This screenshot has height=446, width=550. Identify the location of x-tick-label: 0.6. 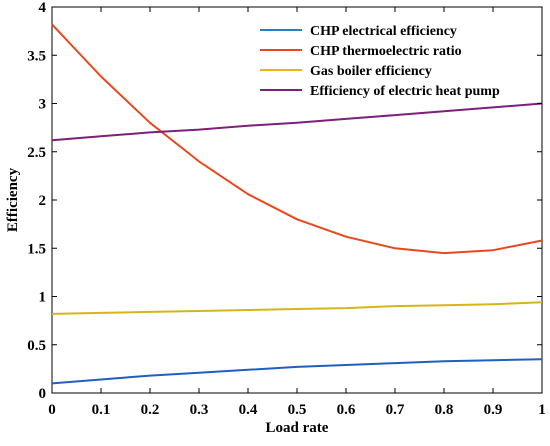
(346, 410).